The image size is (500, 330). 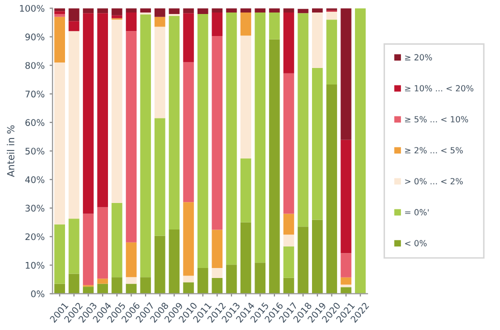 I want to click on y-tick-label: 90%, so click(x=34, y=37).